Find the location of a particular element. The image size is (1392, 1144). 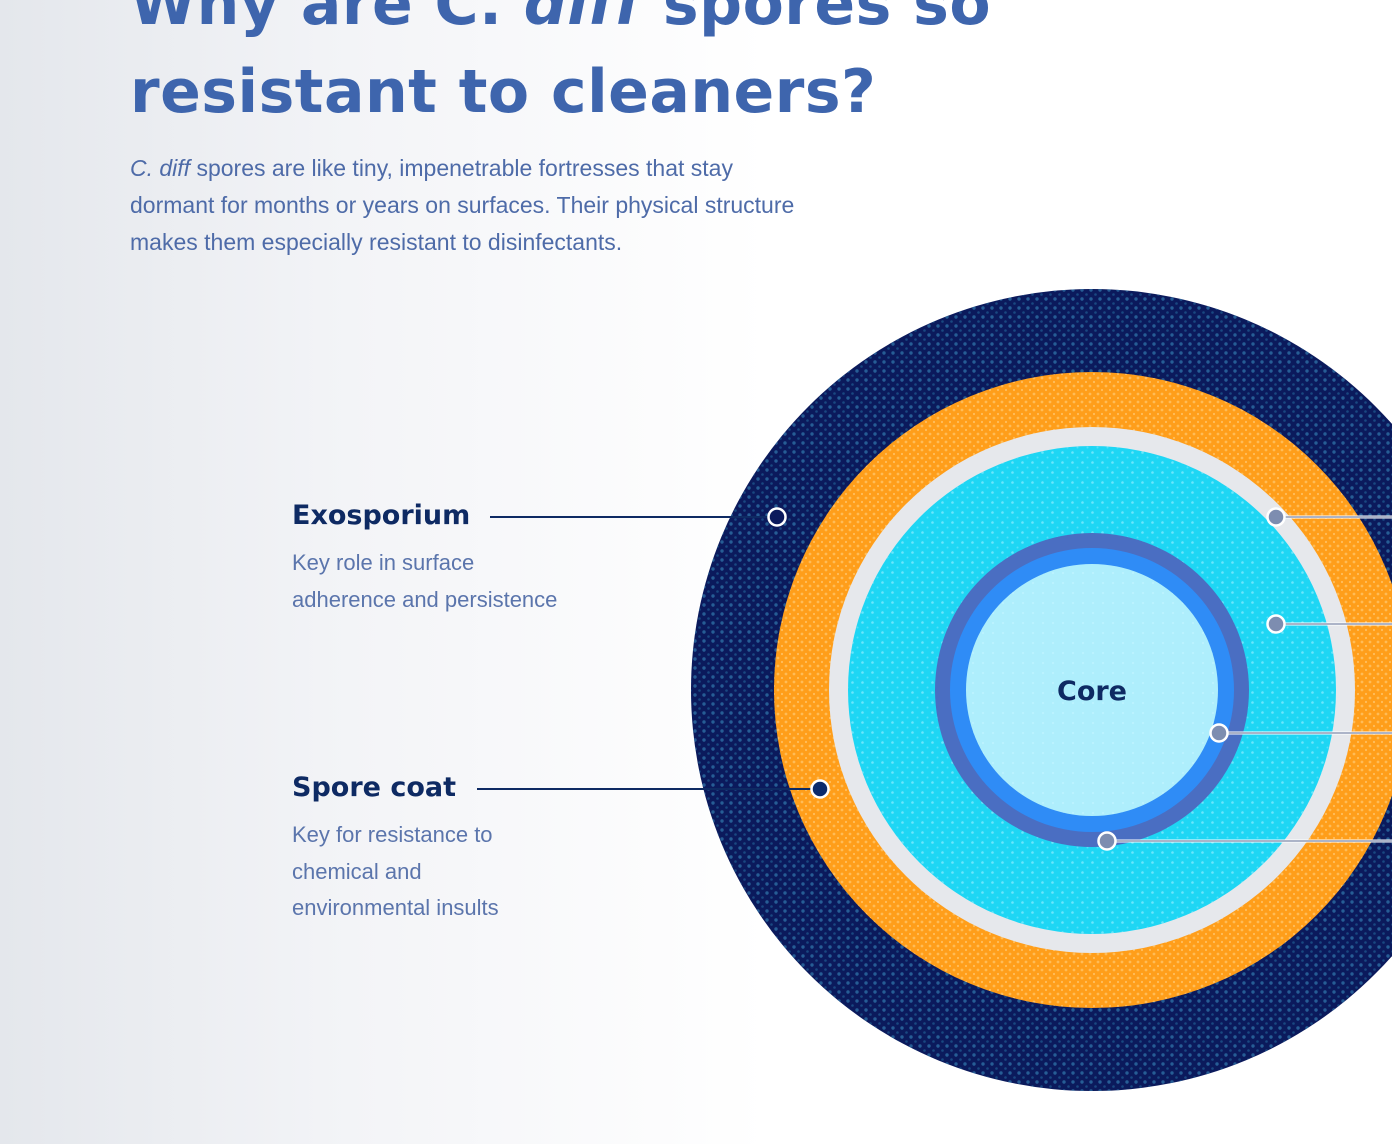

core-texture is located at coordinates (1092, 690).